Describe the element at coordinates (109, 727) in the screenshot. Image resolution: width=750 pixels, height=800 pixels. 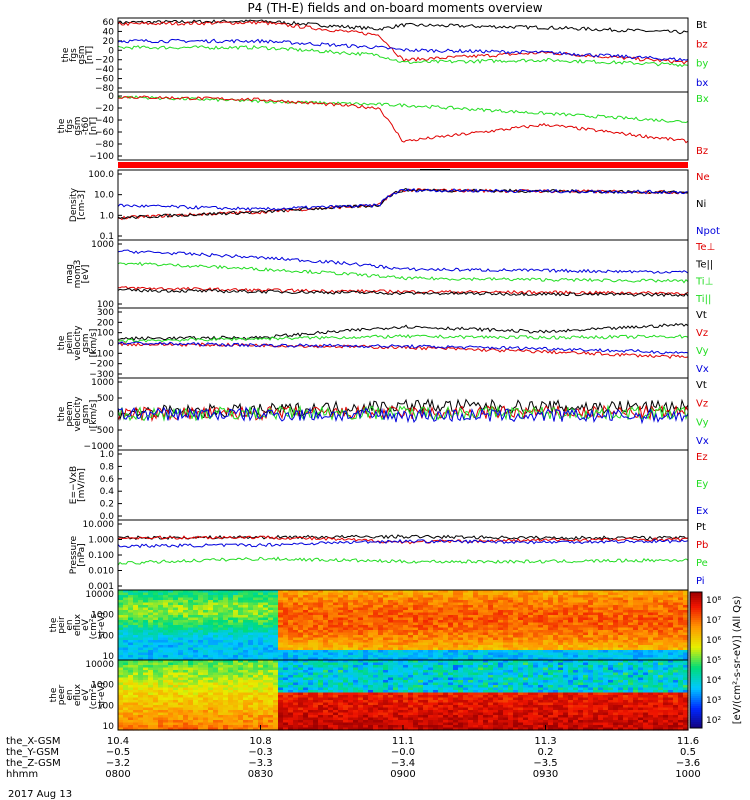
I see `y-tick-label: 10` at that location.